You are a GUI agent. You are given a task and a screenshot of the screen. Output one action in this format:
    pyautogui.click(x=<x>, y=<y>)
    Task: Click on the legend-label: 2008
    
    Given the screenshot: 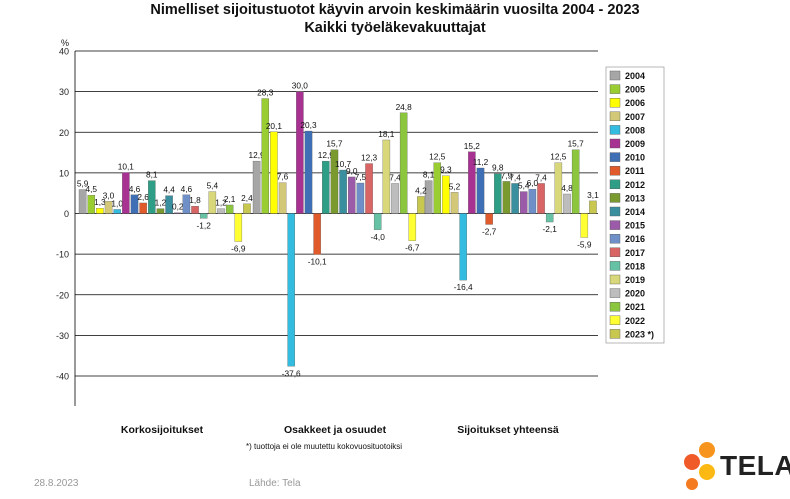 What is the action you would take?
    pyautogui.click(x=635, y=130)
    